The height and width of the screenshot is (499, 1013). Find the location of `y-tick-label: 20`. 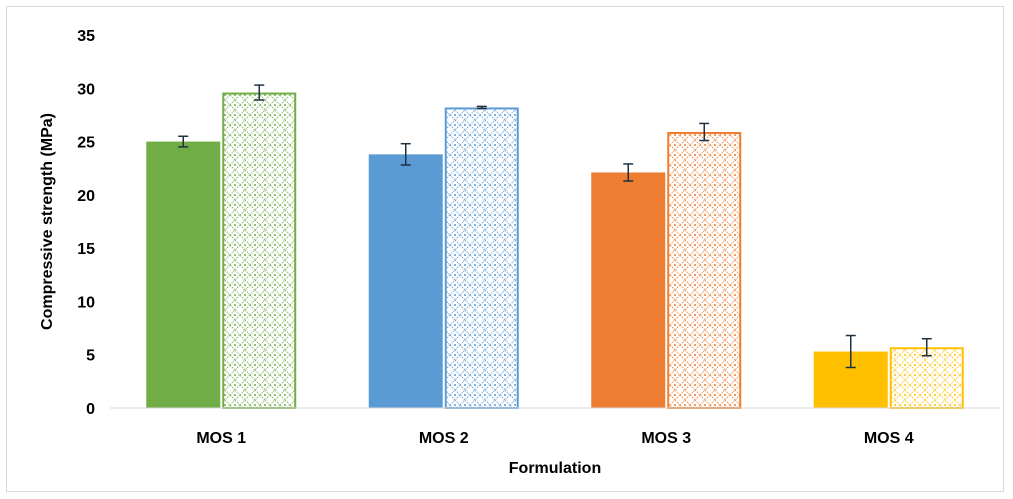

y-tick-label: 20 is located at coordinates (86, 196).